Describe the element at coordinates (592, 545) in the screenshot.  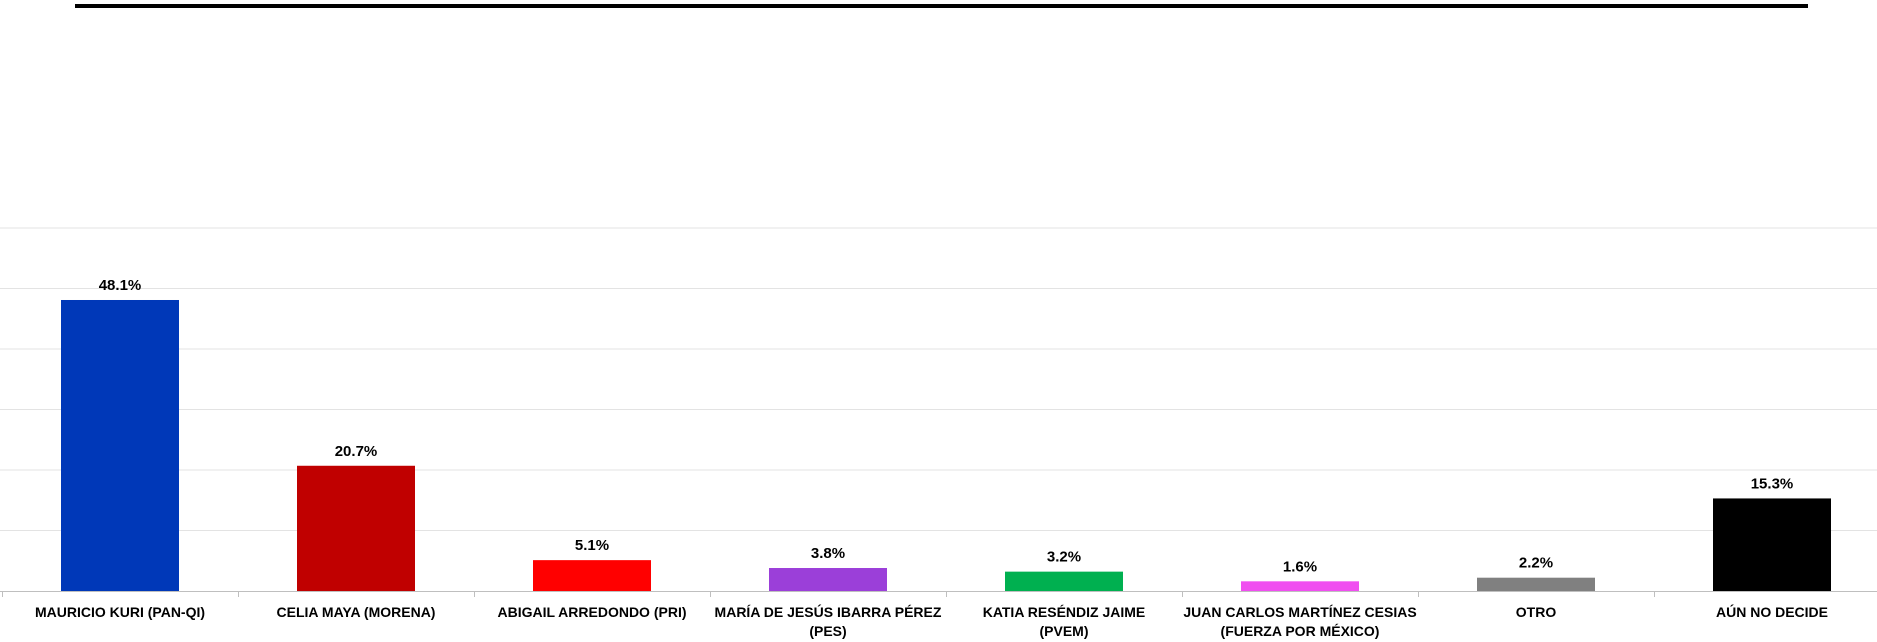
I see `data-label: 5.1%` at that location.